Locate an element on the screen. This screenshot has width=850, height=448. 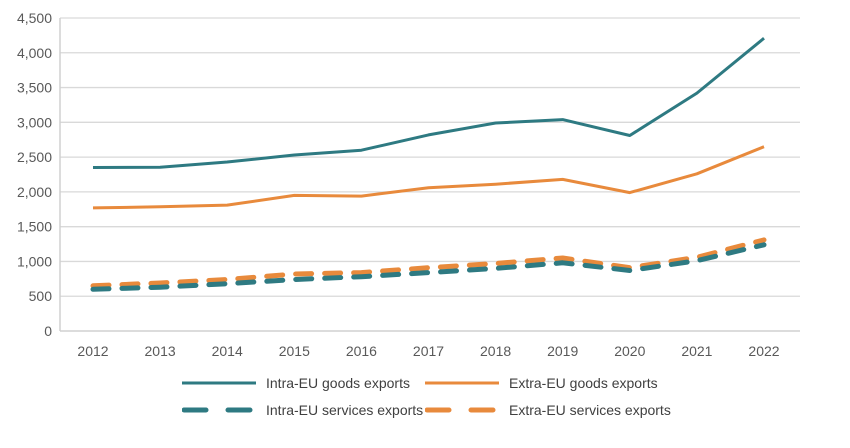
x-tick-label: 2017 is located at coordinates (428, 351).